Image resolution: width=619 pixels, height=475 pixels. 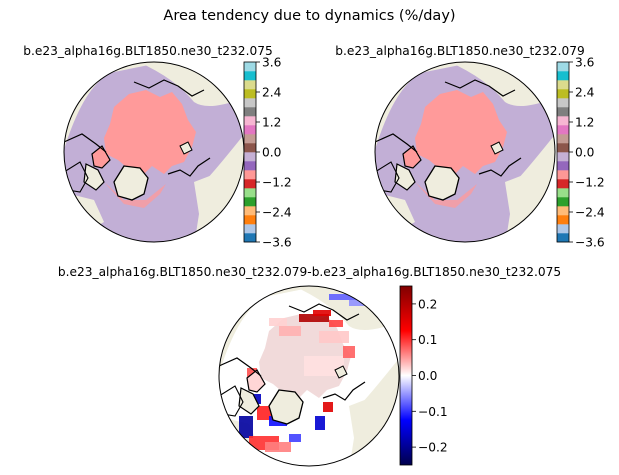 I want to click on panel-1-ice-pack, so click(x=150, y=132).